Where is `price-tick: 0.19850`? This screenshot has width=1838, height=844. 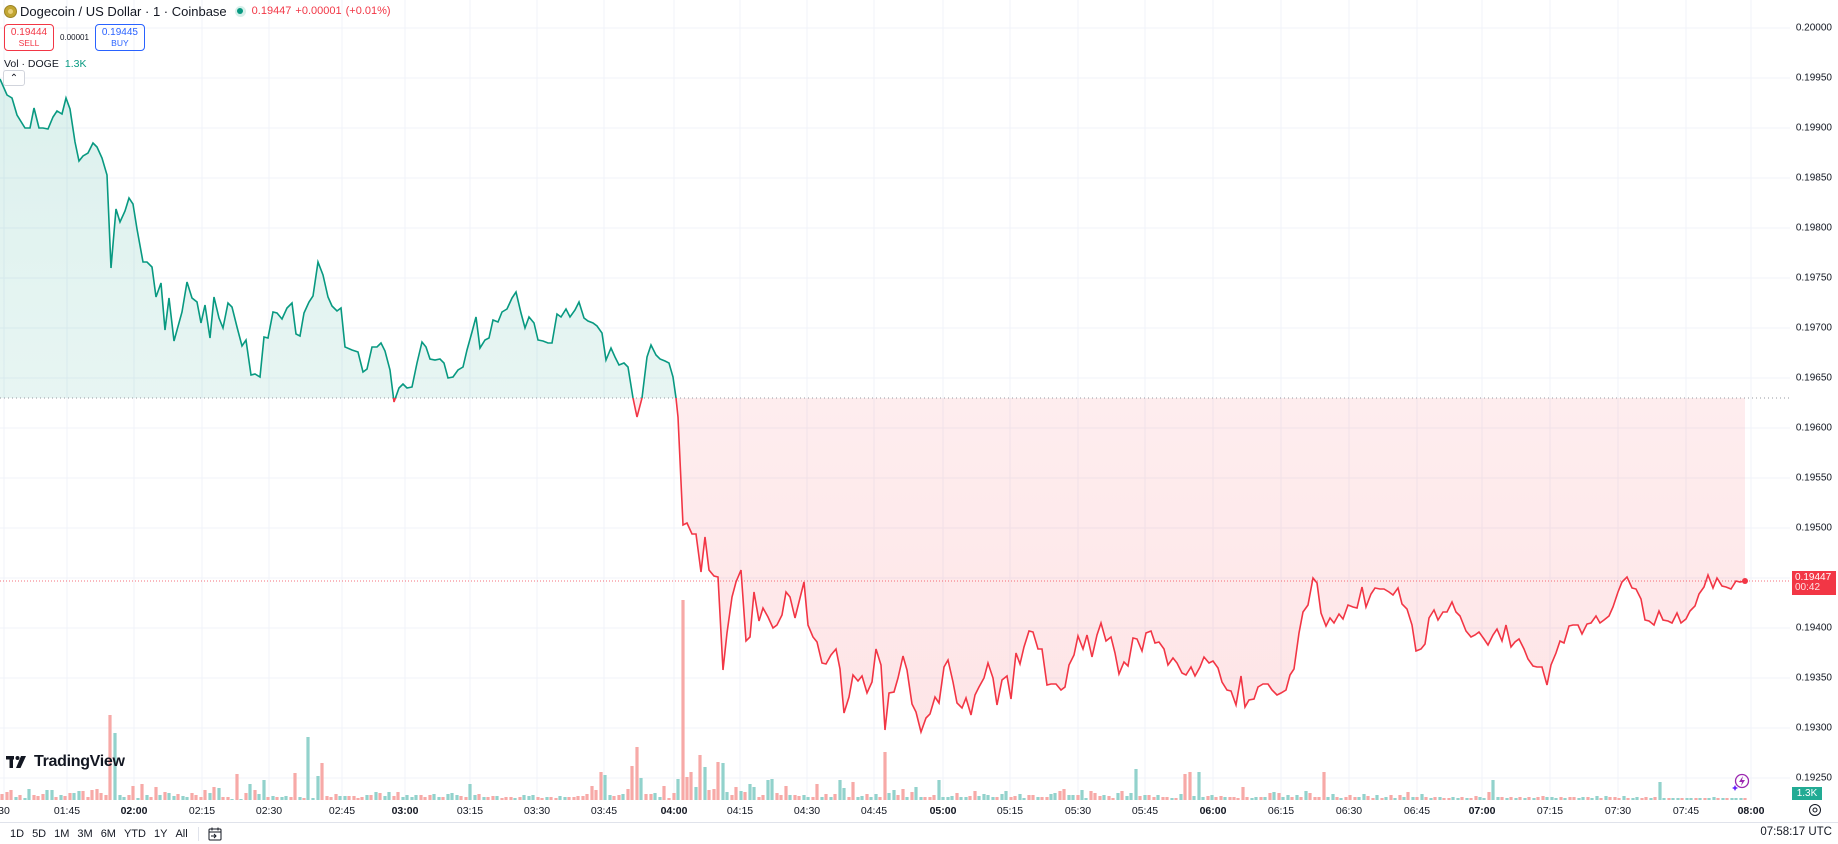
price-tick: 0.19850 is located at coordinates (1813, 178).